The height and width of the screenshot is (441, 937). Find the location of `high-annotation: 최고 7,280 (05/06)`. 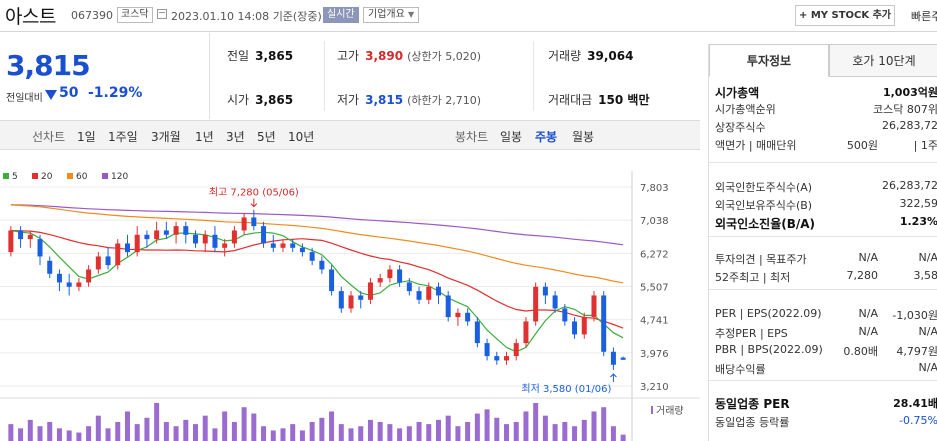

high-annotation: 최고 7,280 (05/06) is located at coordinates (254, 193).